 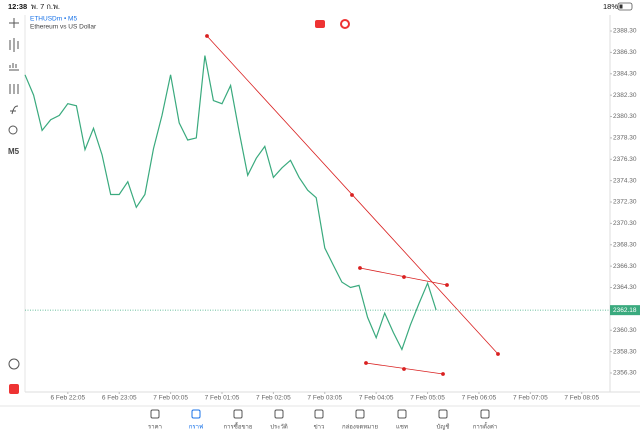 What do you see at coordinates (625, 95) in the screenshot?
I see `y-tick-label: 2382.30` at bounding box center [625, 95].